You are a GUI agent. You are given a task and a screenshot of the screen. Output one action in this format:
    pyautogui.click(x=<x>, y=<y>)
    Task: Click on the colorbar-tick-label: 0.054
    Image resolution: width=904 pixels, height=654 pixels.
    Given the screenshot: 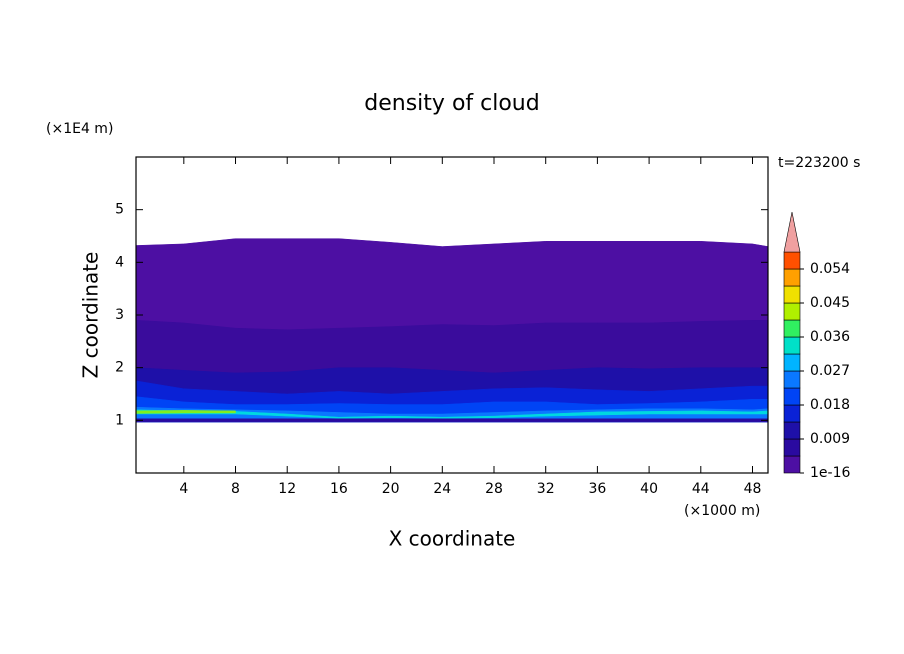 What is the action you would take?
    pyautogui.click(x=830, y=269)
    